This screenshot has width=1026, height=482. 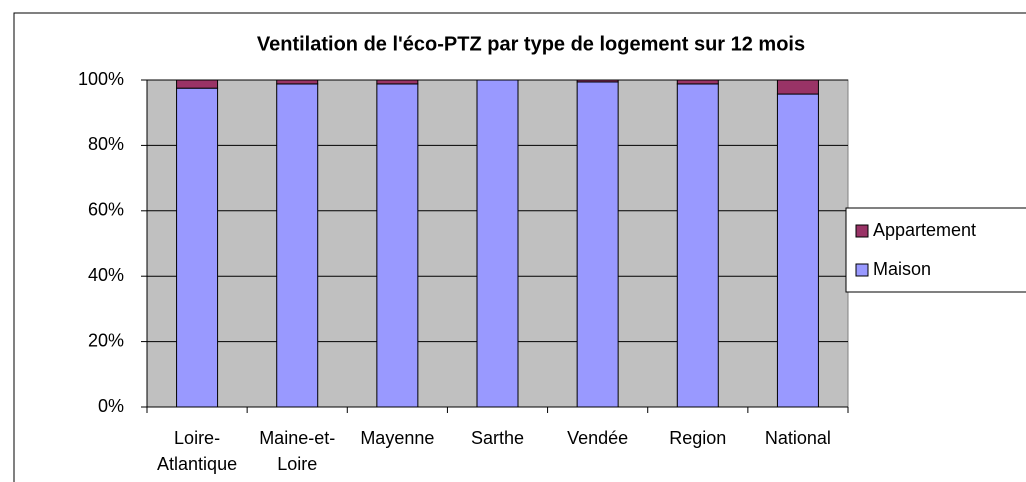 What do you see at coordinates (197, 451) in the screenshot?
I see `x-tick-label: Loire-Atlantique` at bounding box center [197, 451].